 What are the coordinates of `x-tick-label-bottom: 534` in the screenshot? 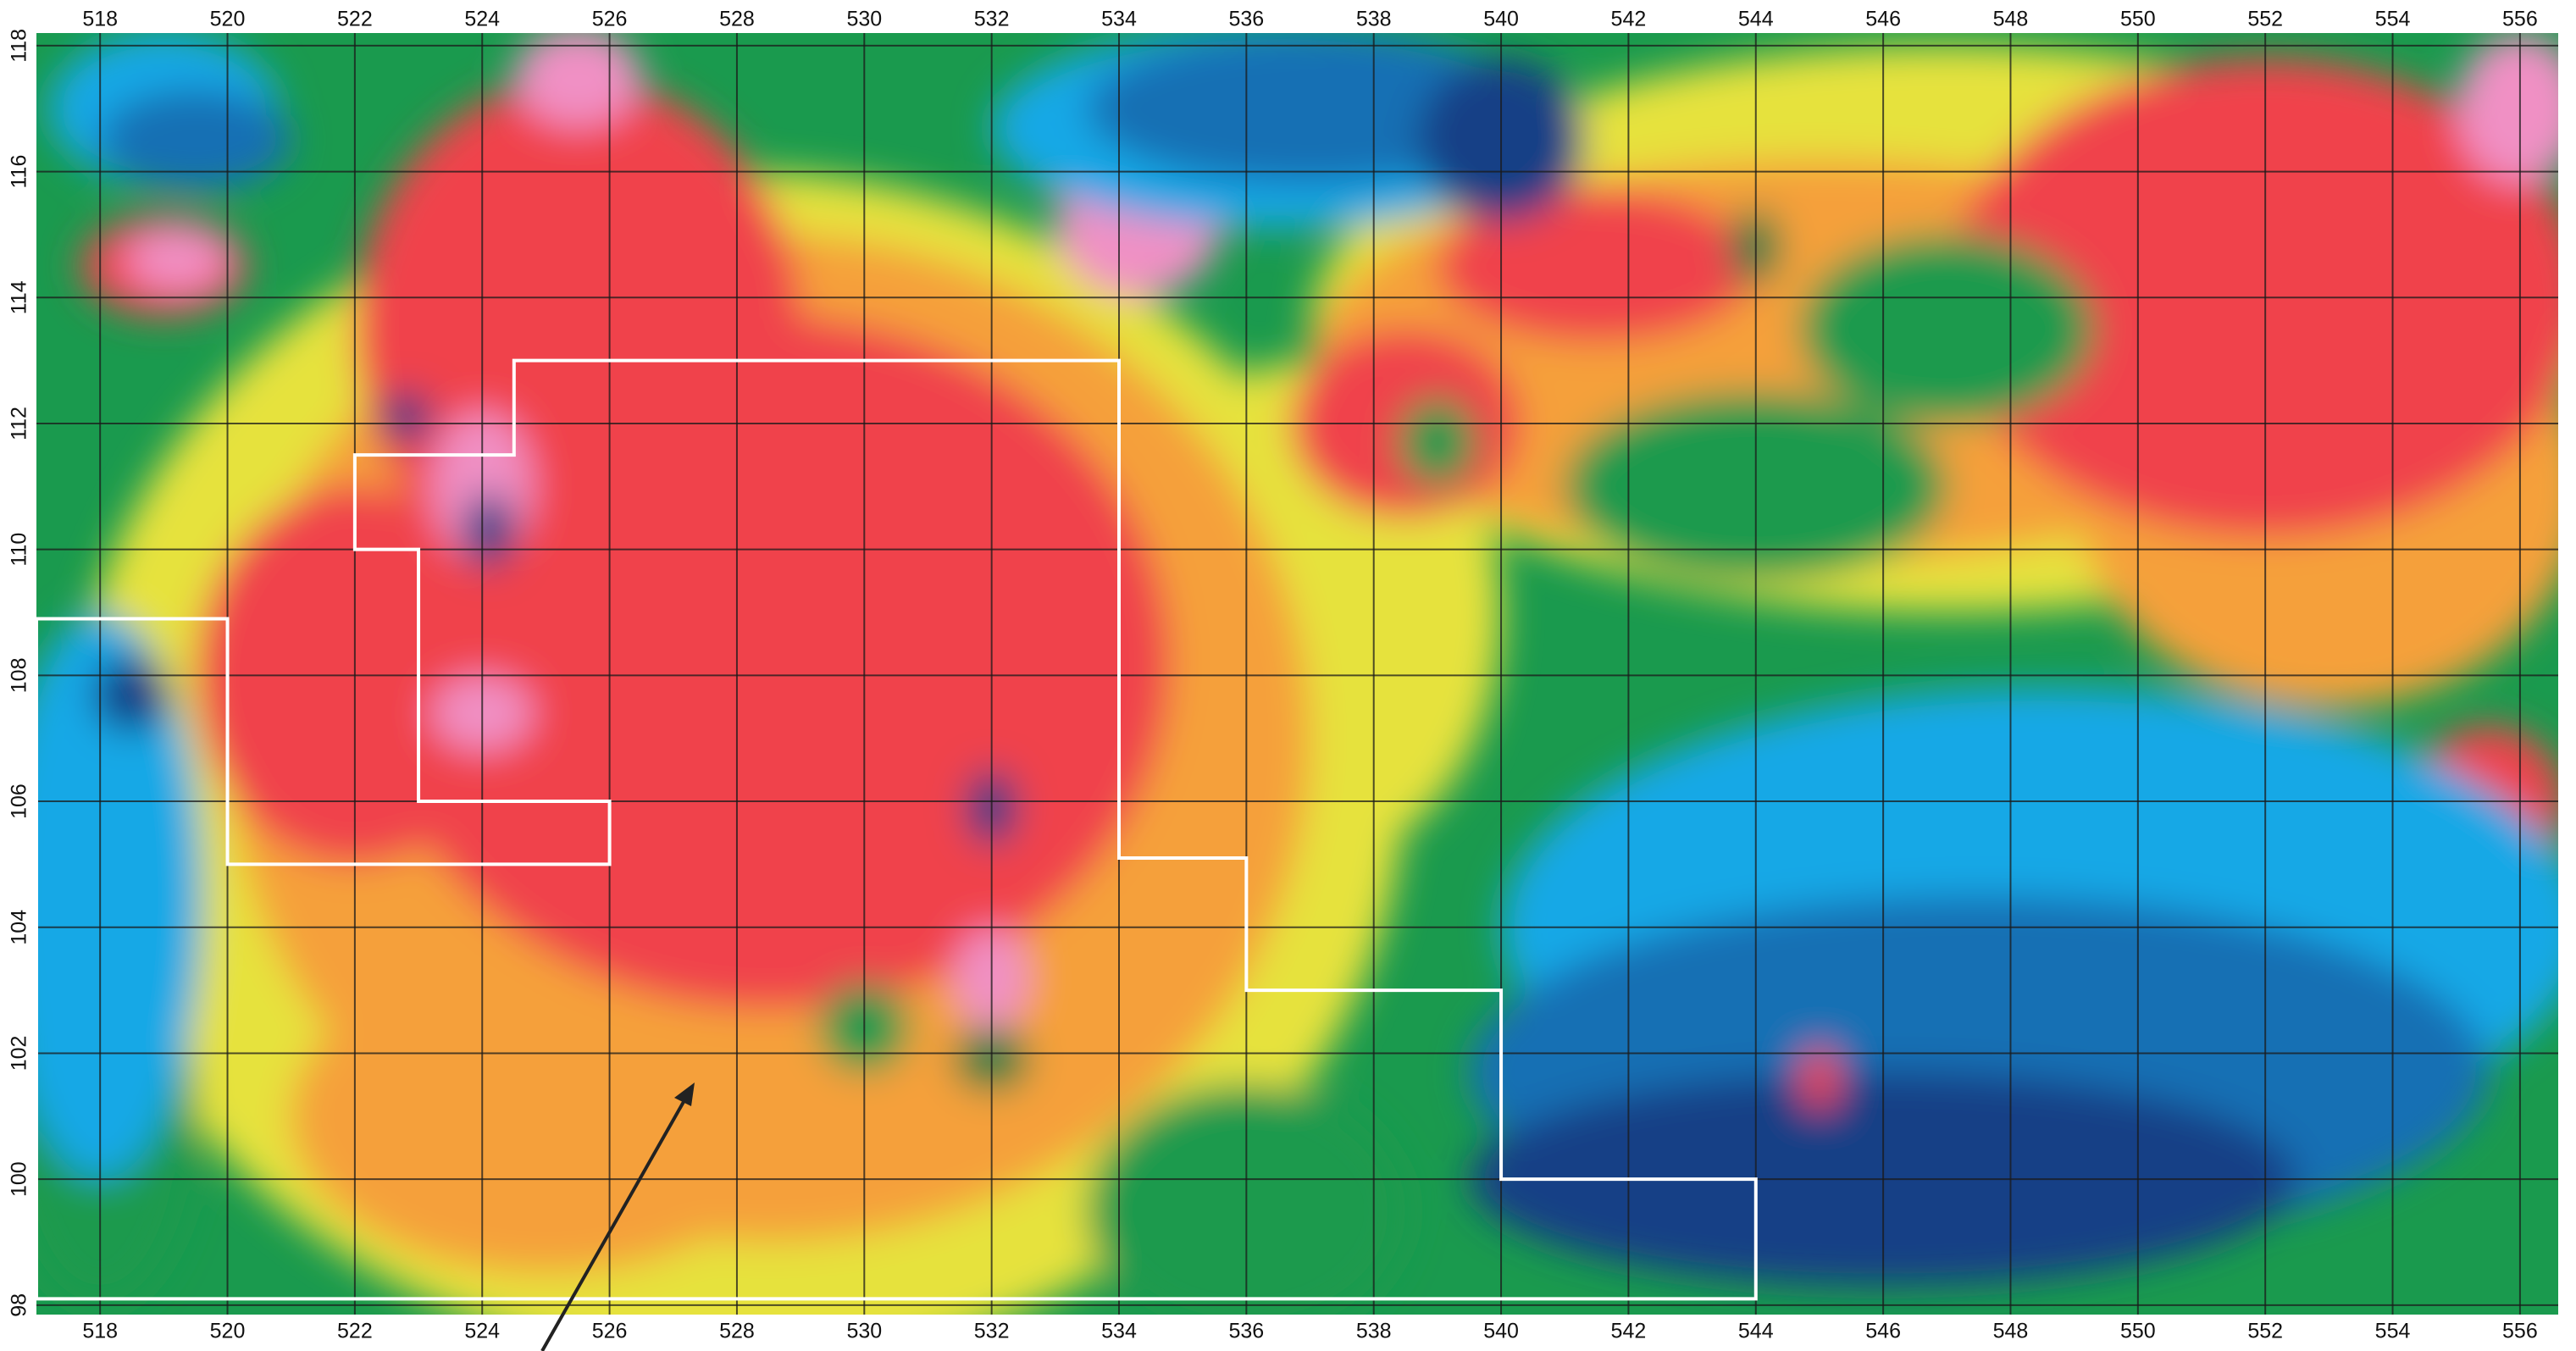 It's located at (1119, 1331).